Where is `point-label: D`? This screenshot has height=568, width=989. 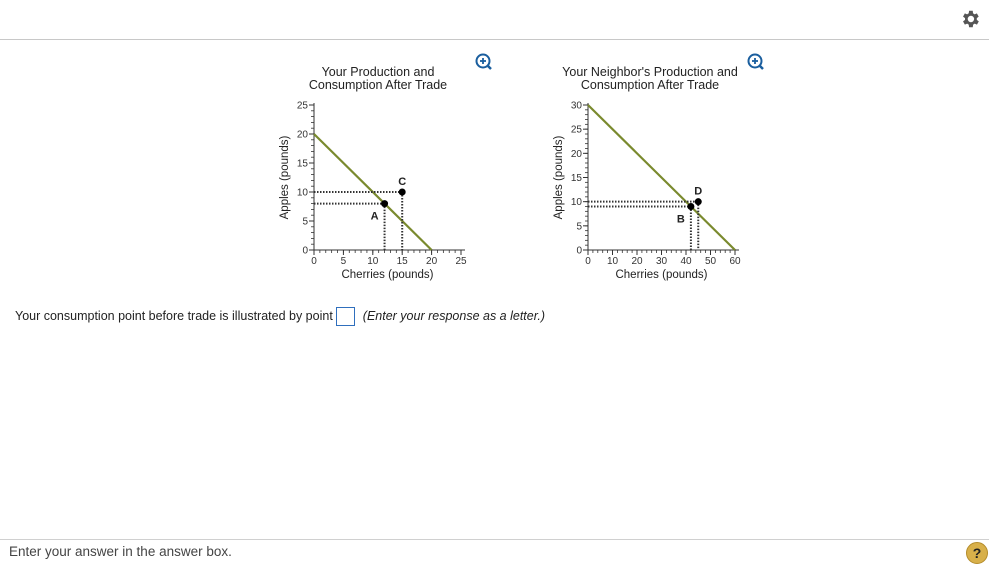
point-label: D is located at coordinates (698, 192).